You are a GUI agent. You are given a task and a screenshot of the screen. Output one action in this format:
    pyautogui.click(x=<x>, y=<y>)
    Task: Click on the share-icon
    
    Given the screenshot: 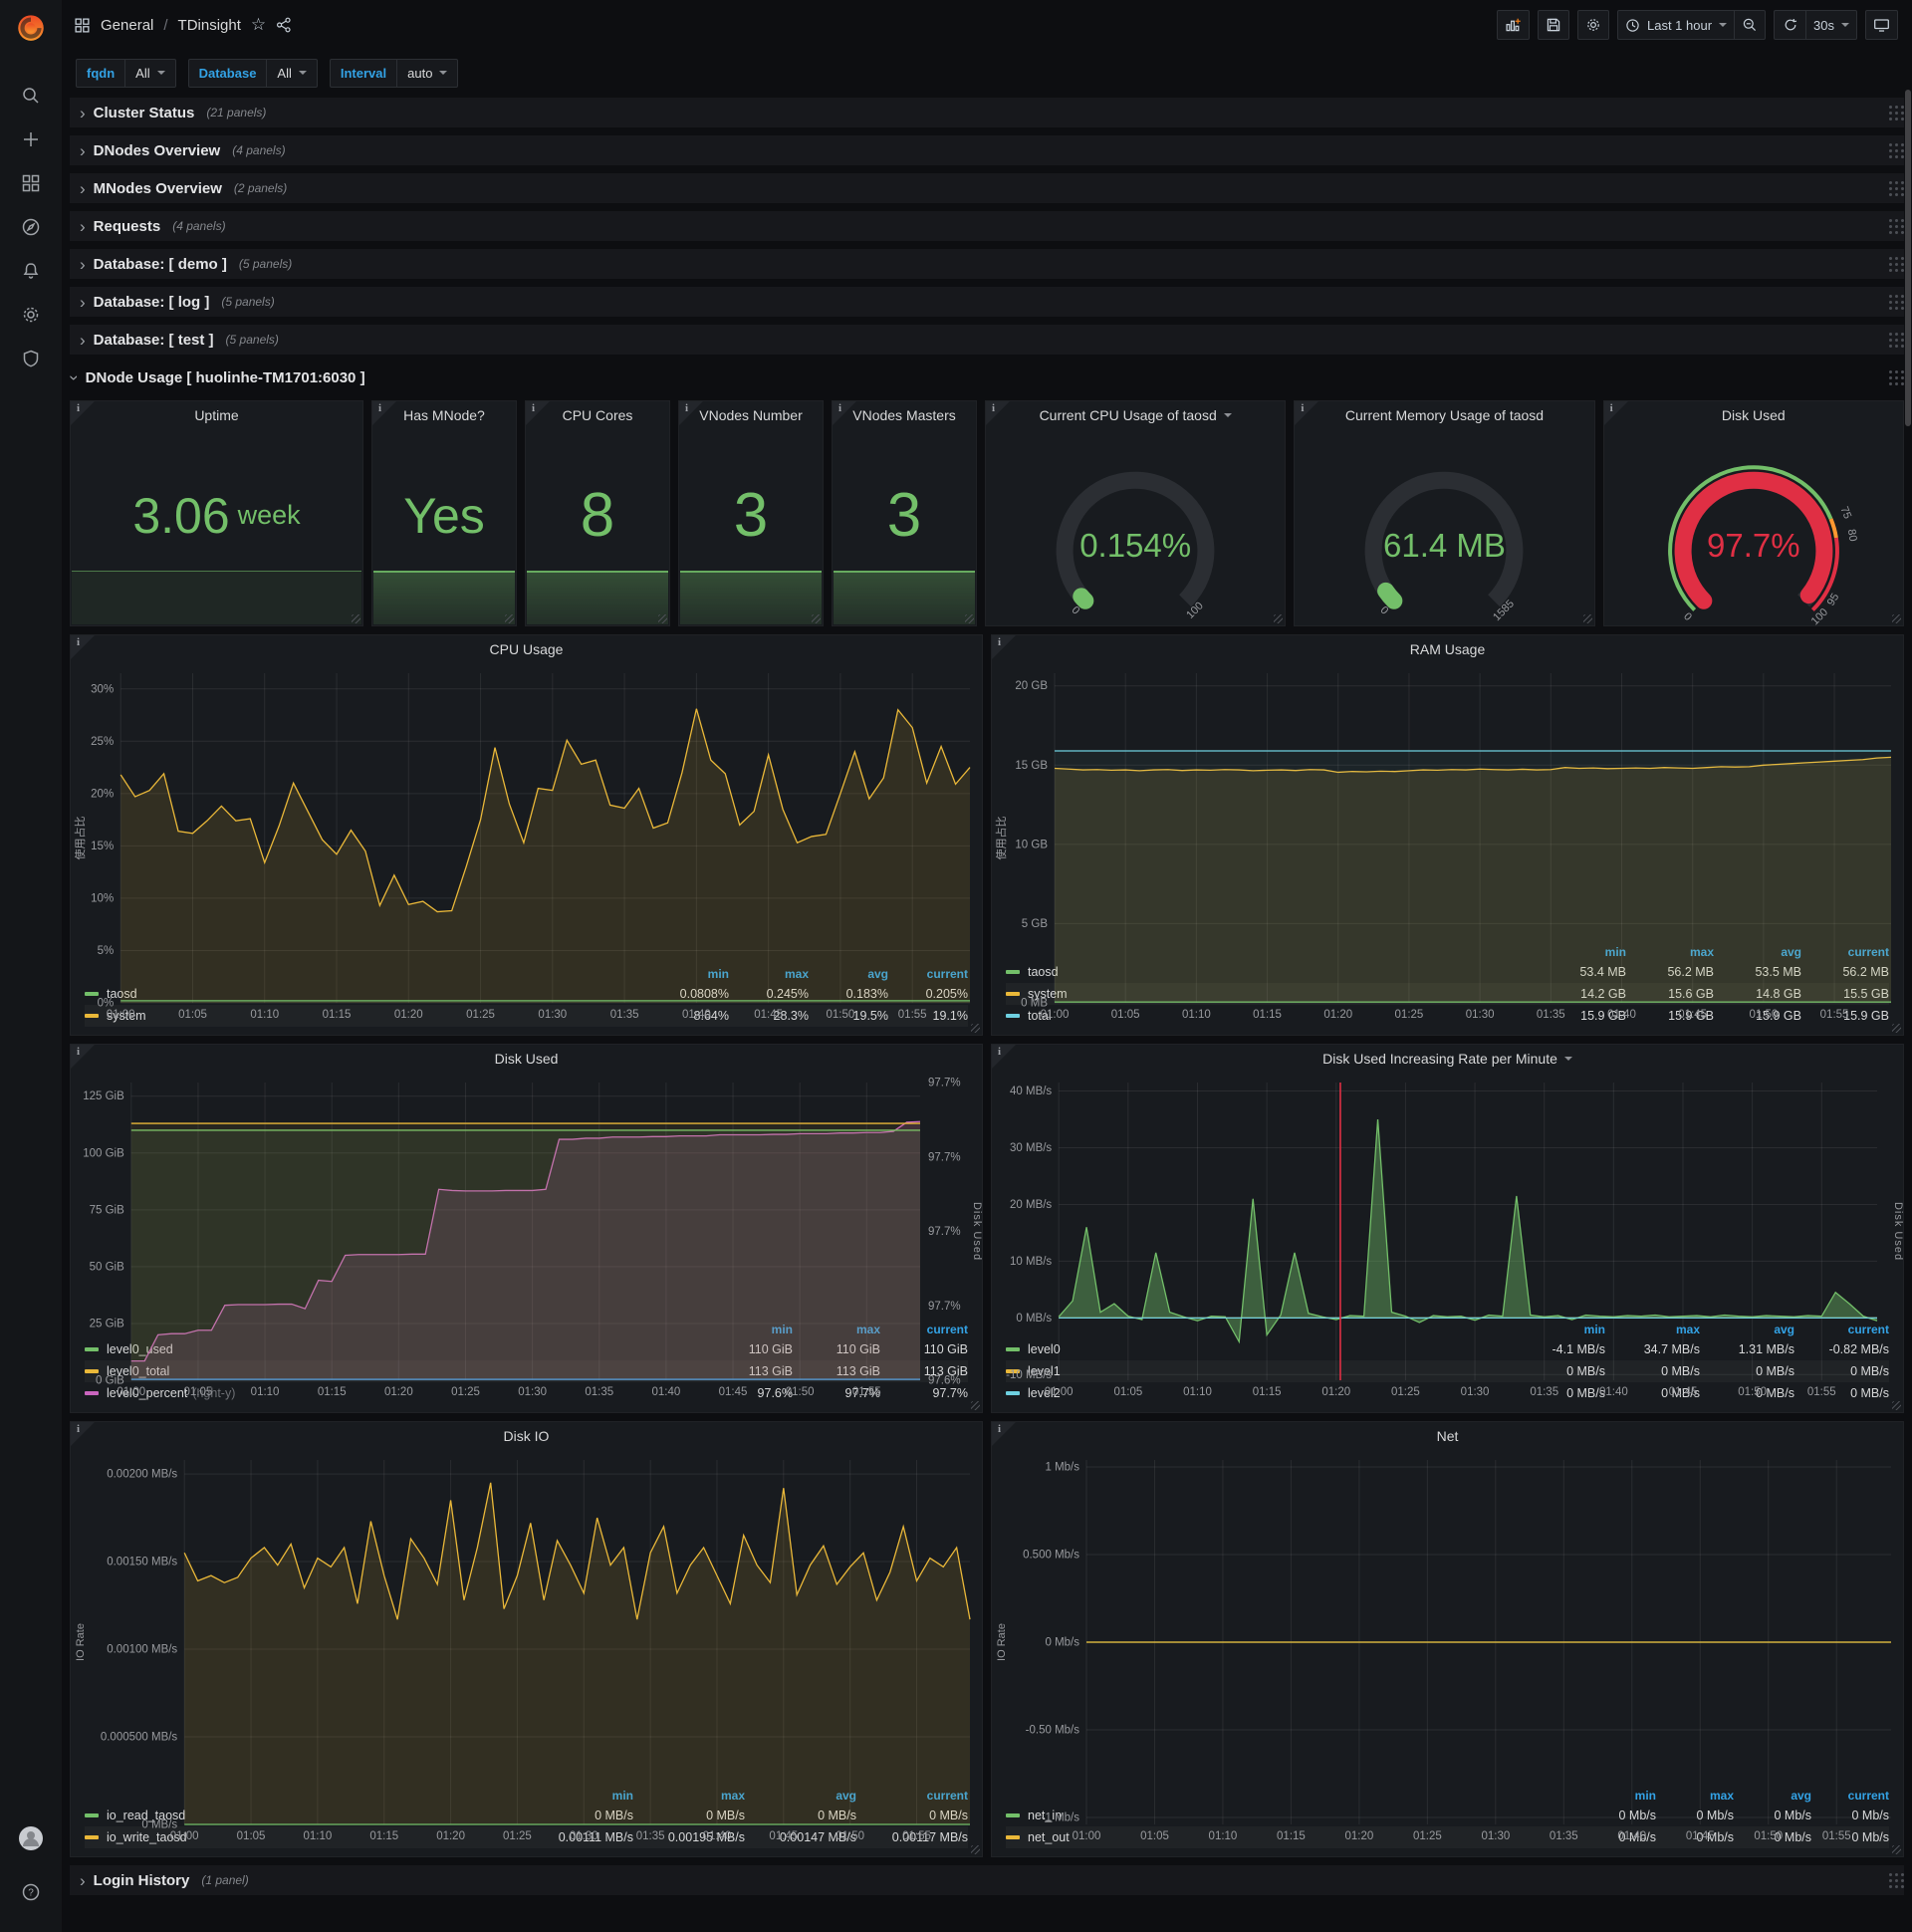 What is the action you would take?
    pyautogui.click(x=284, y=25)
    